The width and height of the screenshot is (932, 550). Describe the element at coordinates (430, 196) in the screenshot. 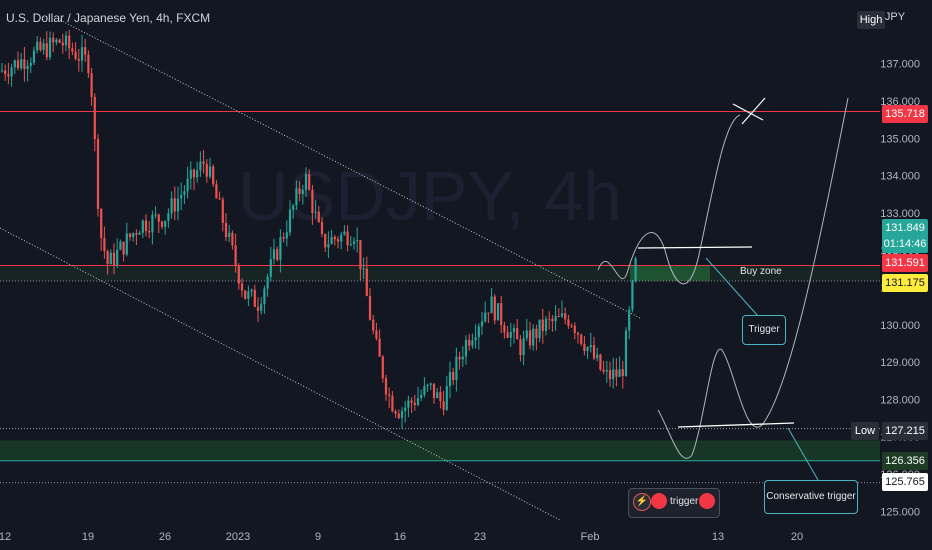

I see `symbol-watermark: USDJPY, 4h` at that location.